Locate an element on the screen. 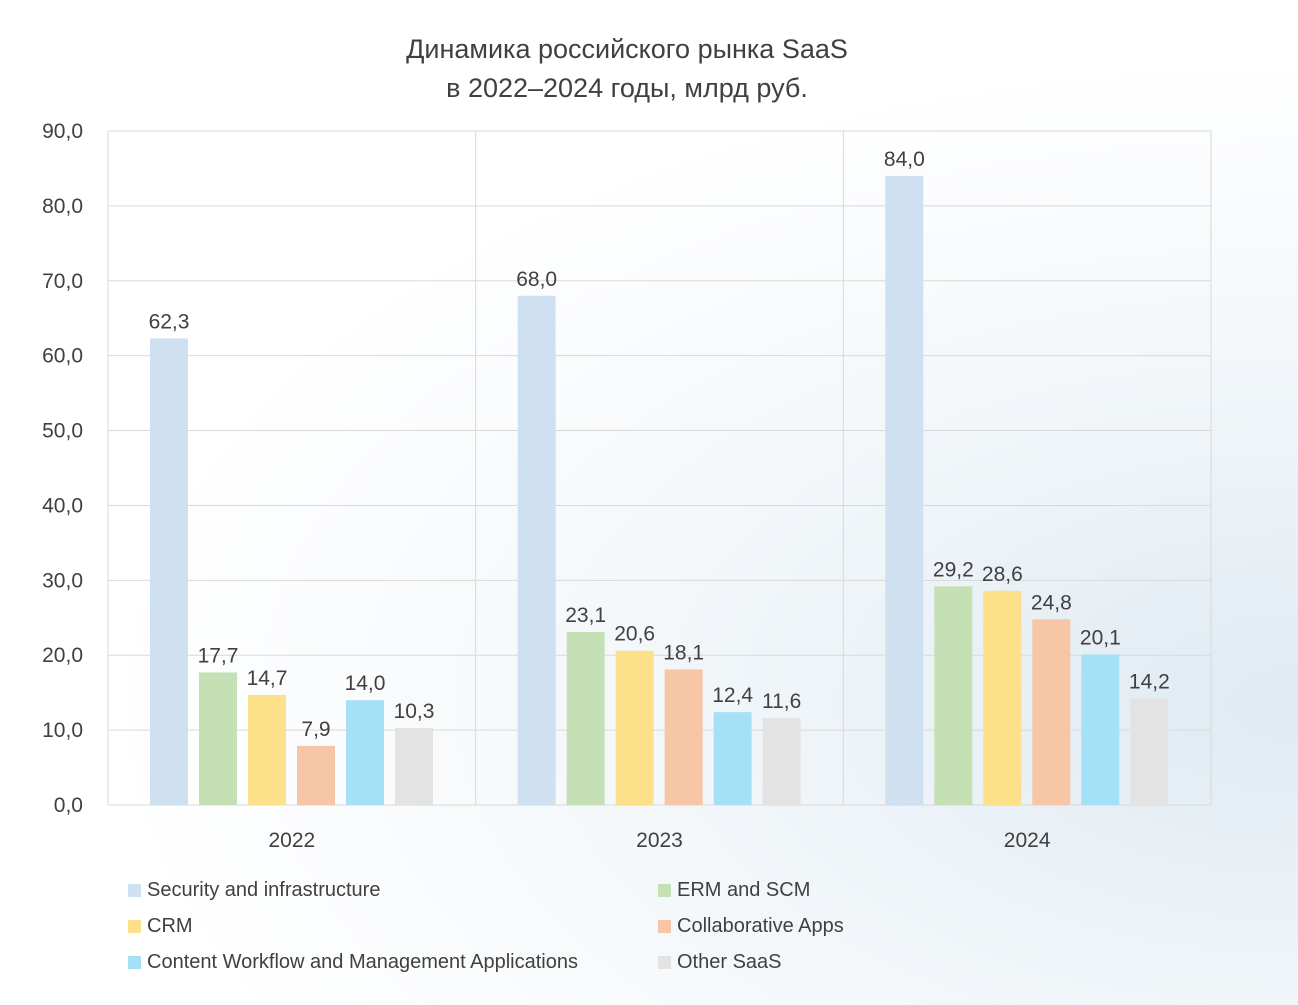  y-tick-label: 70,0 is located at coordinates (62, 281).